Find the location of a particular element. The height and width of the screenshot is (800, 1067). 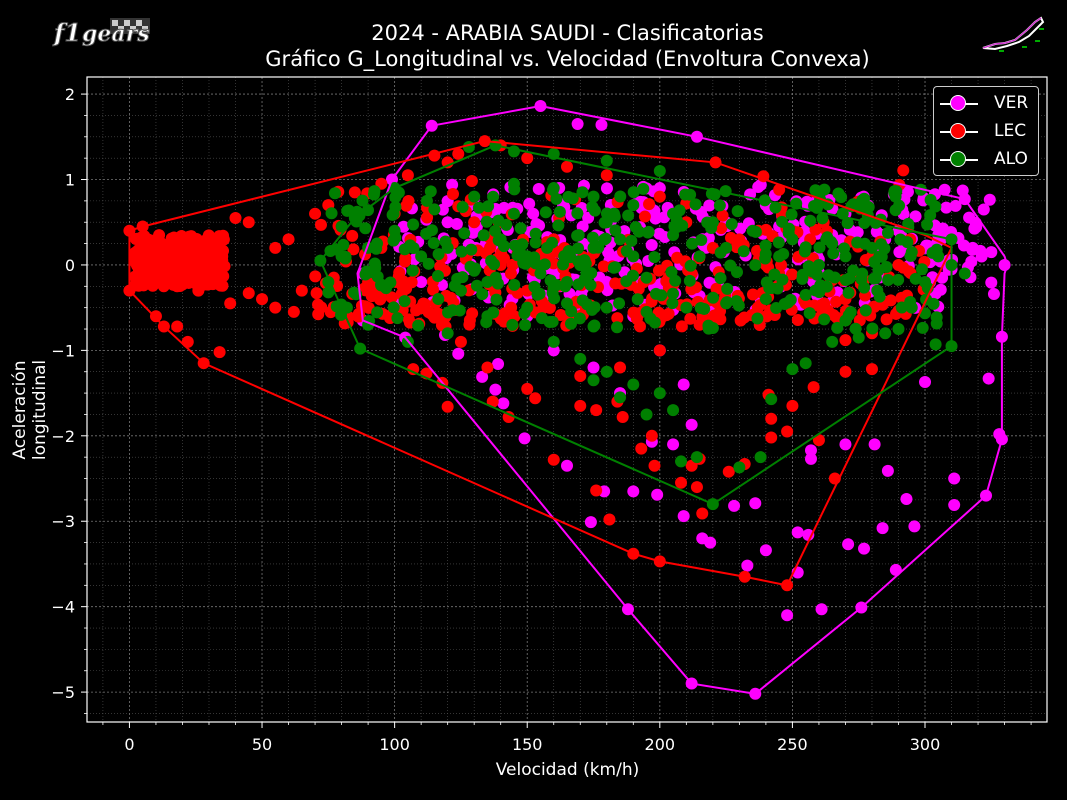

legend-item-lec: LEC is located at coordinates (988, 131).